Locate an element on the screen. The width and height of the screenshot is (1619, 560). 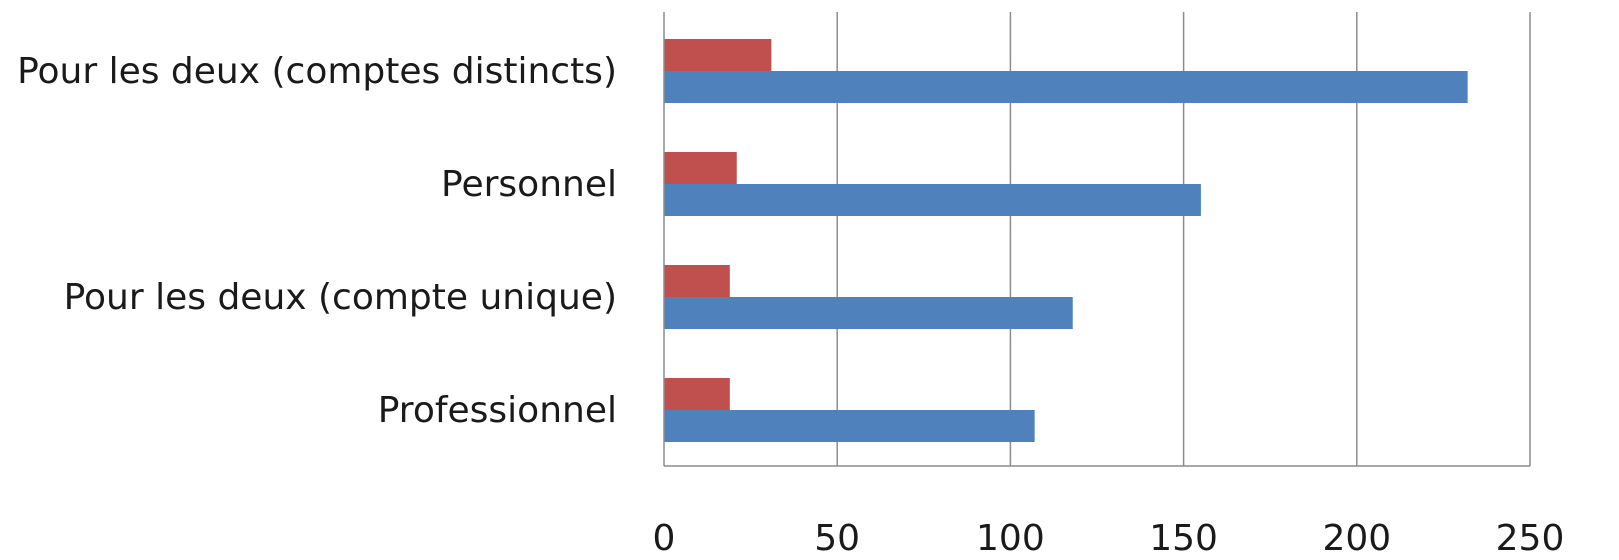
x-tick-label-150: 150 is located at coordinates (1183, 538).